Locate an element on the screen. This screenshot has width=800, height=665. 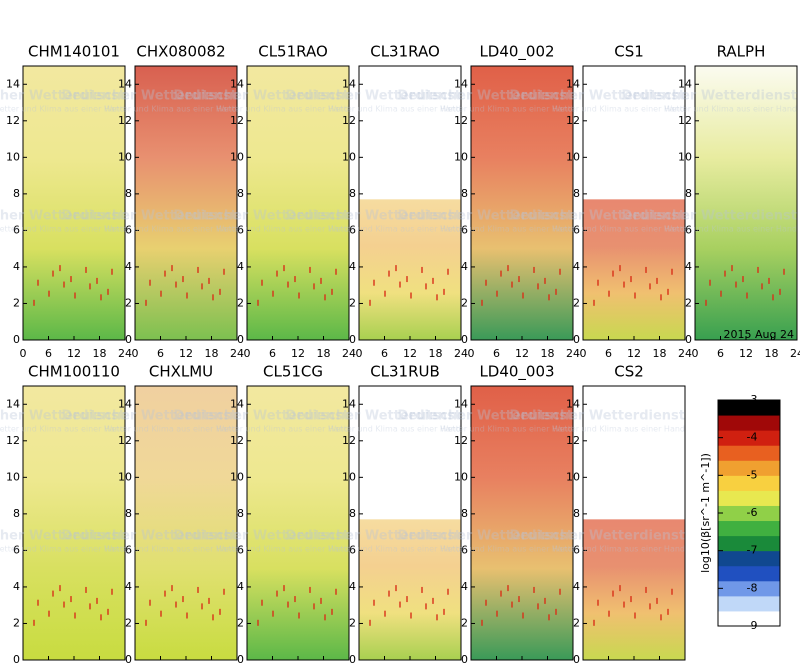
x-tick-label: 24 is located at coordinates (125, 353).